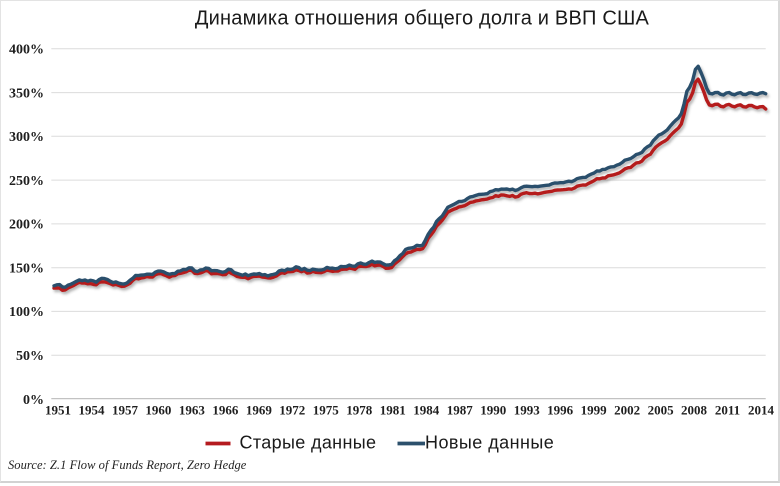 Image resolution: width=780 pixels, height=486 pixels. I want to click on svg-text: 1996, so click(560, 410).